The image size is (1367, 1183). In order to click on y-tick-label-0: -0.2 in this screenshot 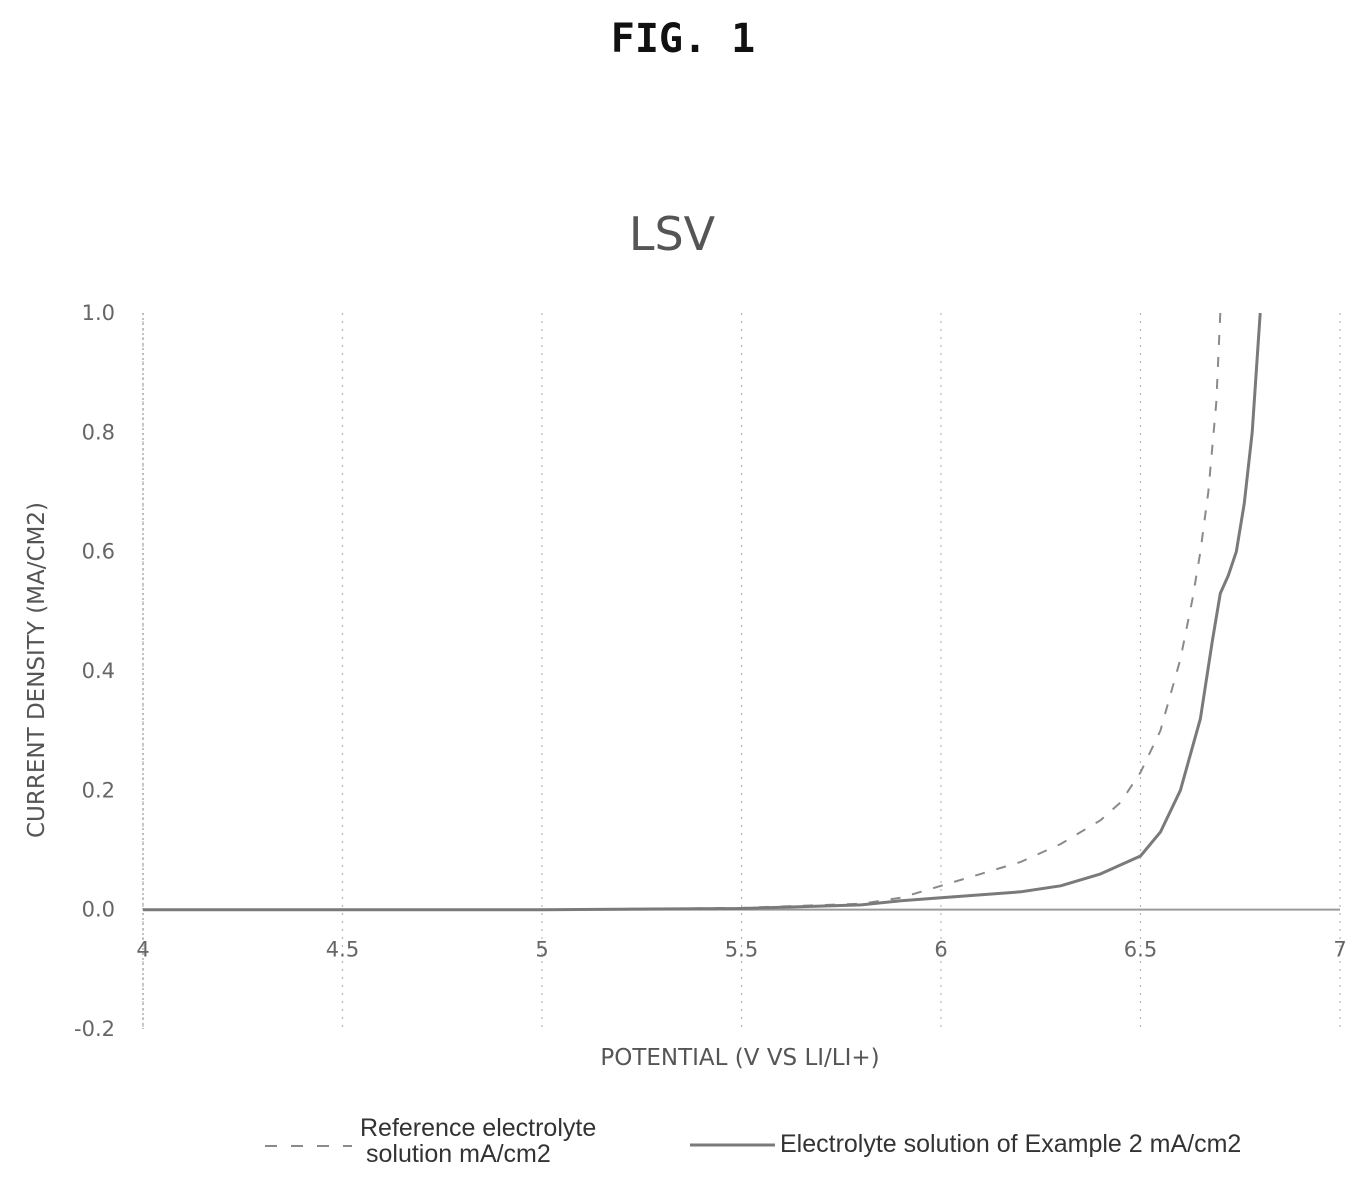, I will do `click(94, 1029)`.